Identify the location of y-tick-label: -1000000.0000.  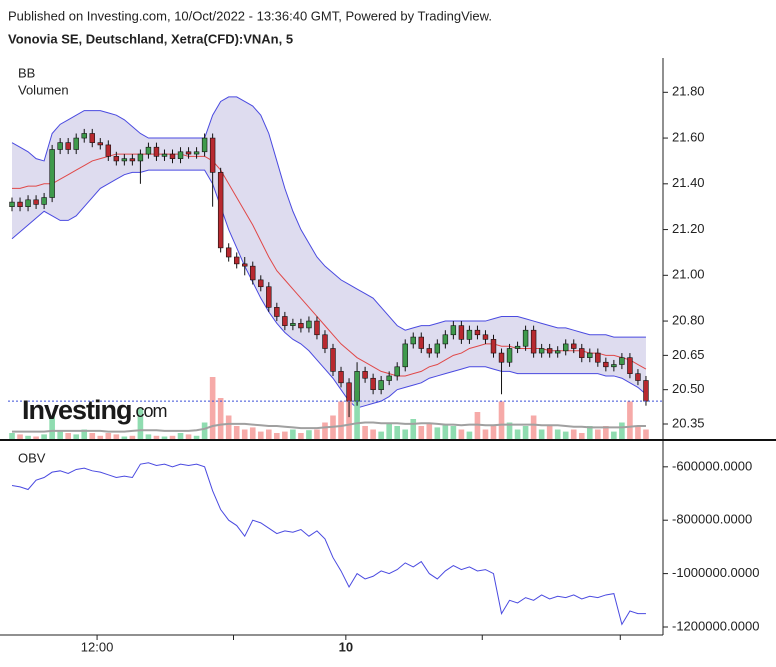
(715, 572).